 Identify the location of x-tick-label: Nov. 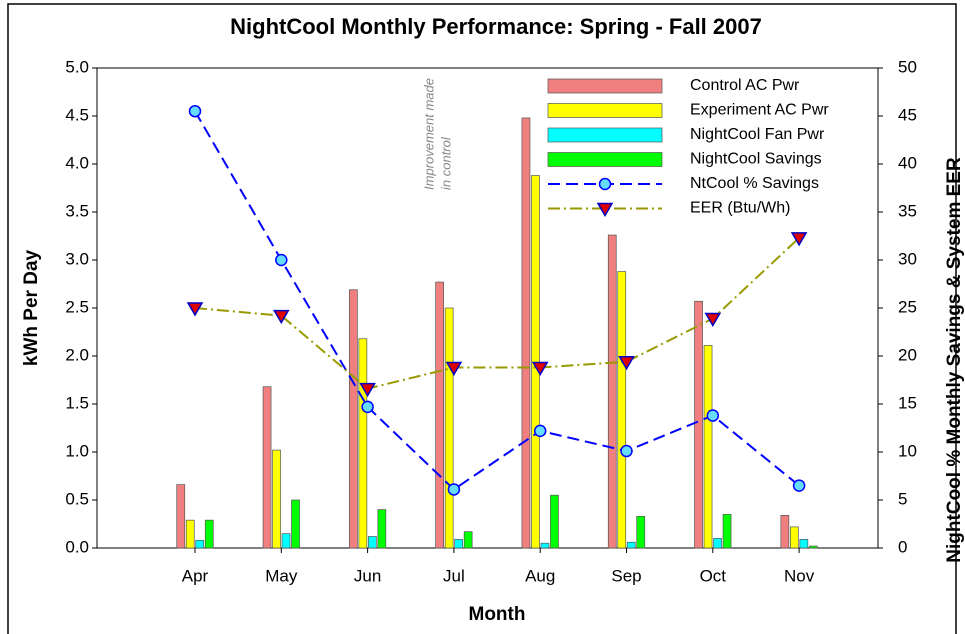
(799, 575).